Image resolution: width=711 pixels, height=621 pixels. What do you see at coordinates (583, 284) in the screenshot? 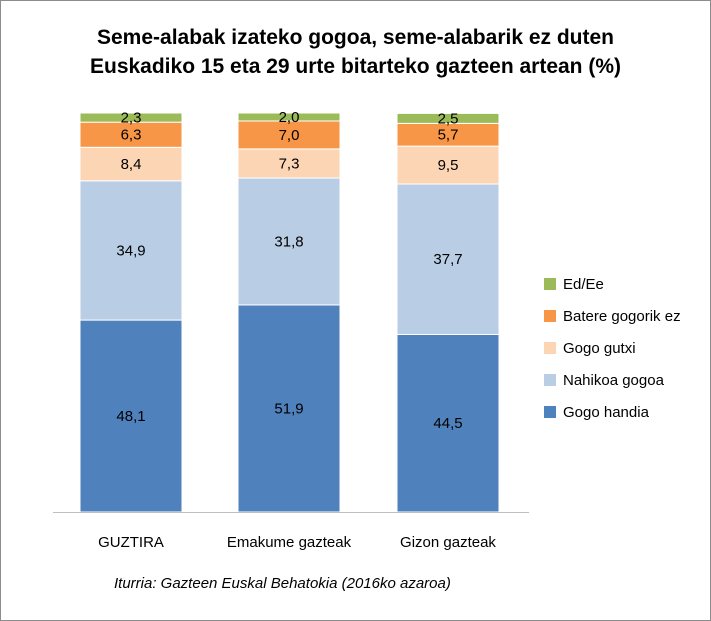
I see `legend-label-ed-ee: Ed/Ee` at bounding box center [583, 284].